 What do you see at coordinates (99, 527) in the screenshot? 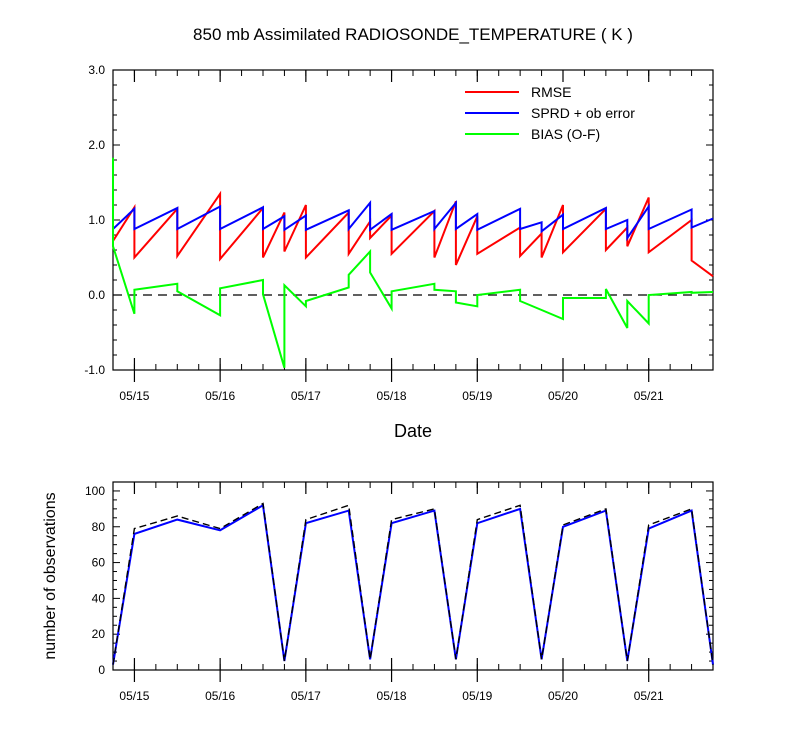
I see `y-tick-label: 80` at bounding box center [99, 527].